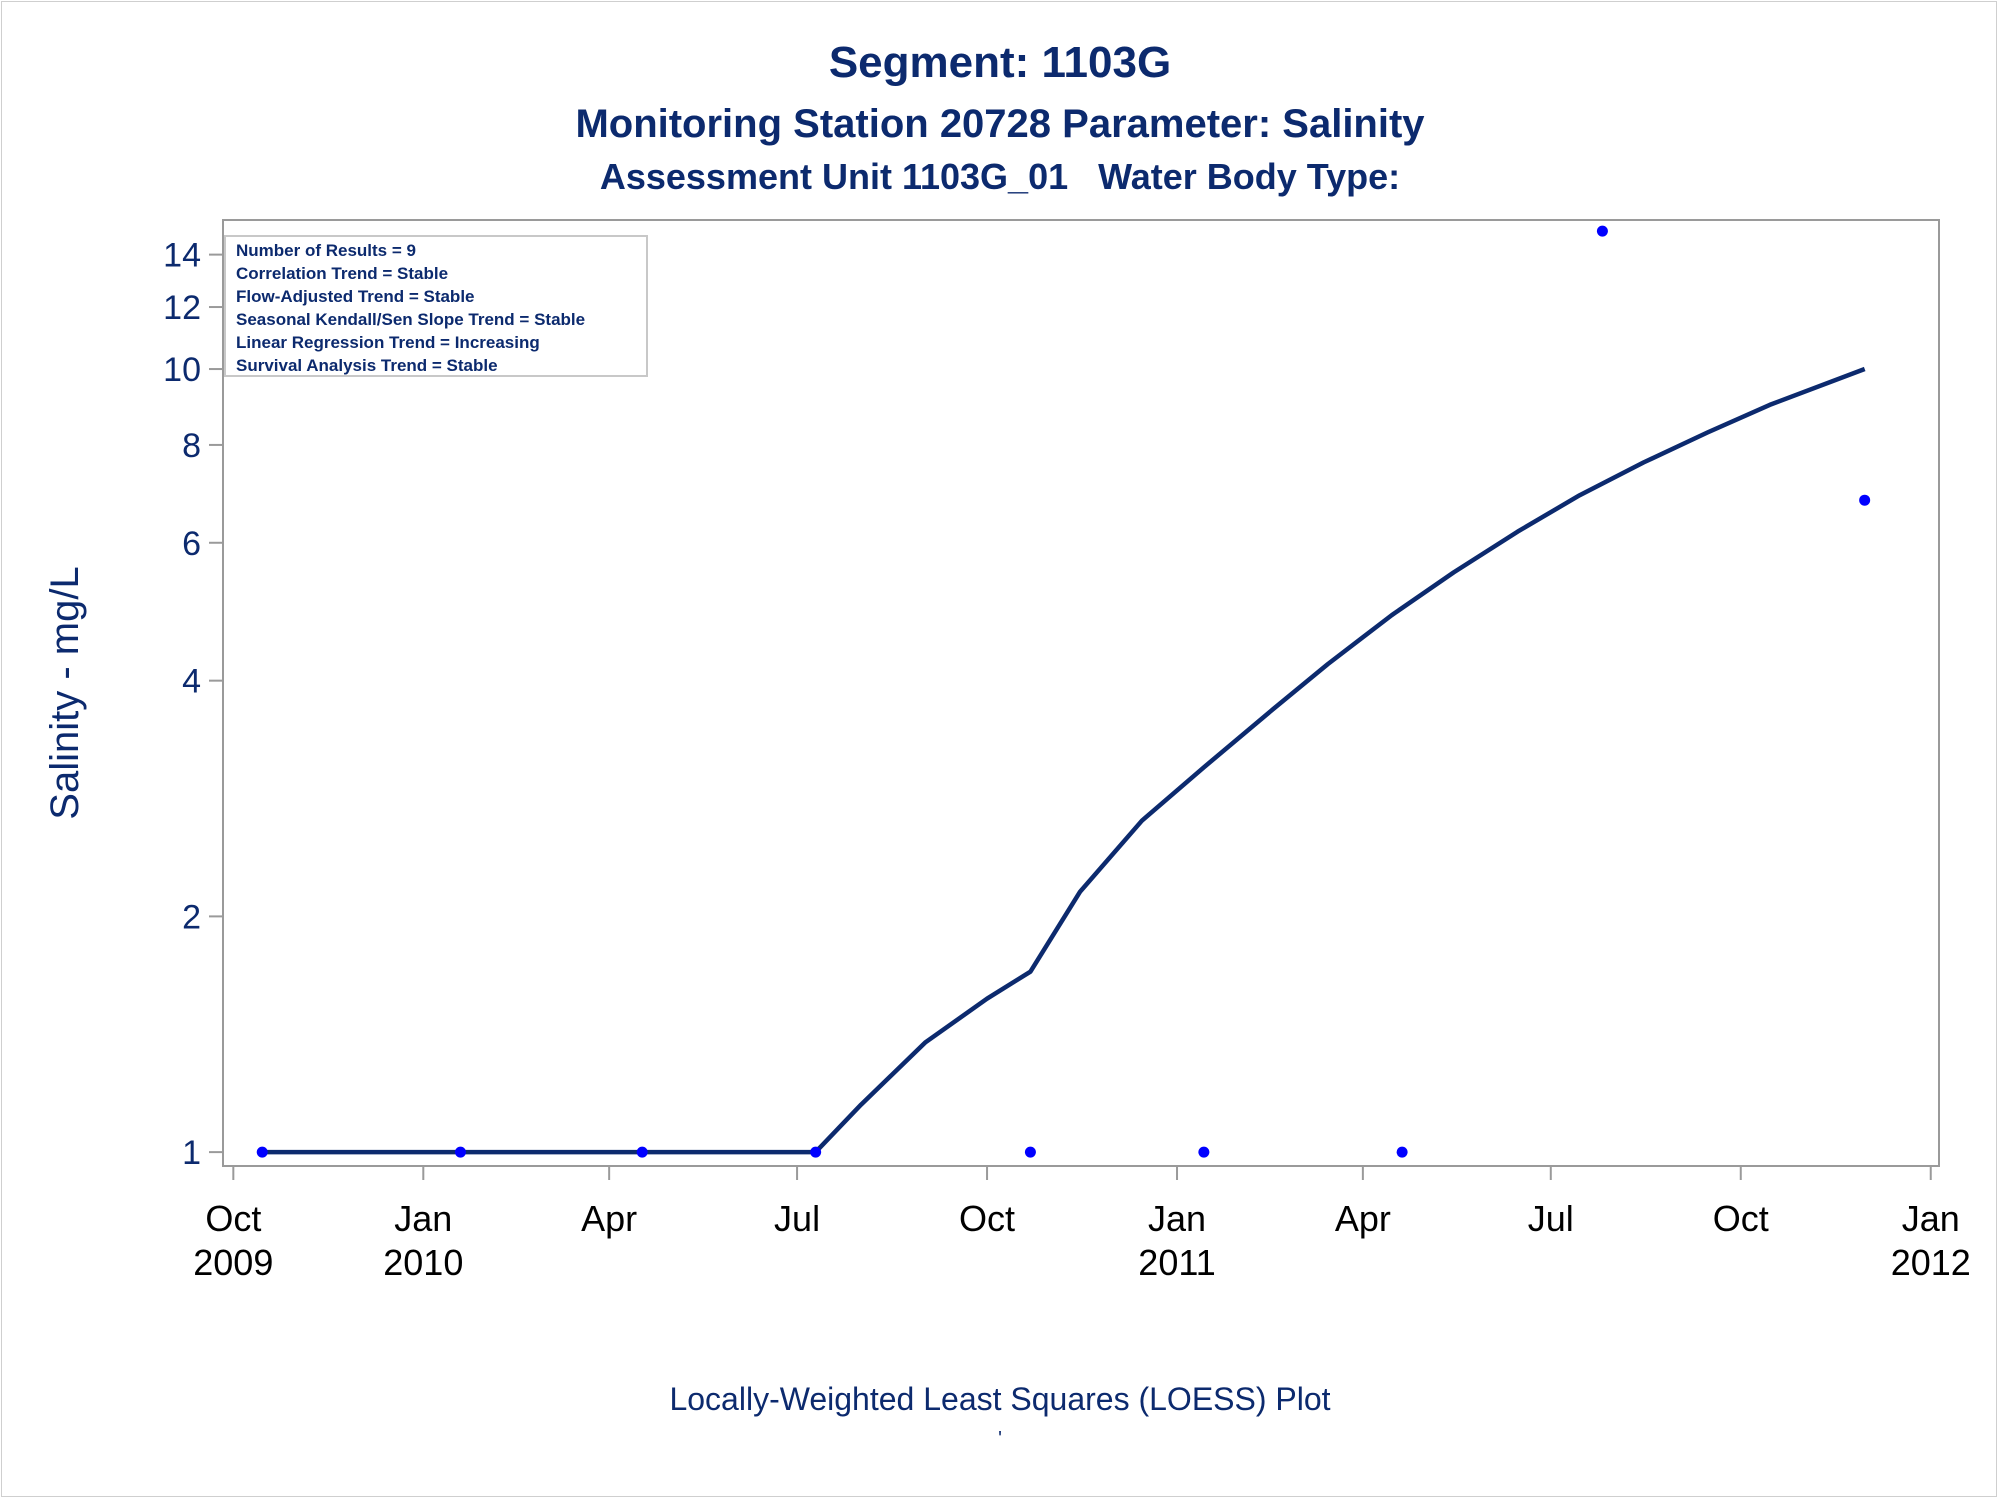  I want to click on trend-summary-line: Flow-Adjusted Trend = Stable, so click(355, 296).